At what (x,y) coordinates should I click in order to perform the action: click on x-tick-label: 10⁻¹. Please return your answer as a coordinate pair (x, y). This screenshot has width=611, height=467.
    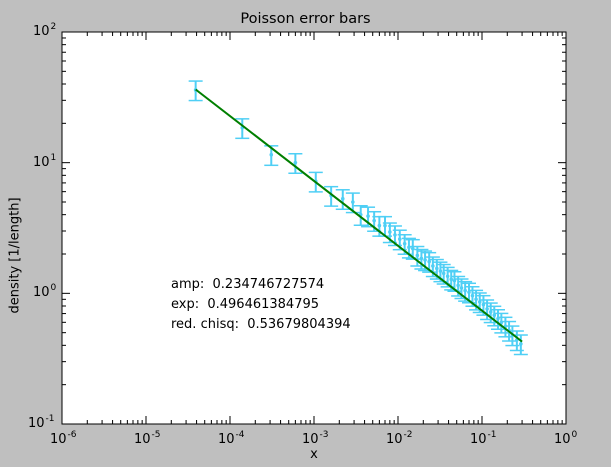
    Looking at the image, I should click on (483, 438).